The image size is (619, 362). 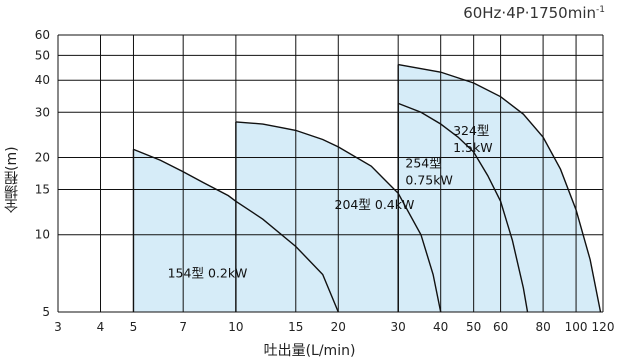 What do you see at coordinates (42, 55) in the screenshot?
I see `y-tick-label-6: 50` at bounding box center [42, 55].